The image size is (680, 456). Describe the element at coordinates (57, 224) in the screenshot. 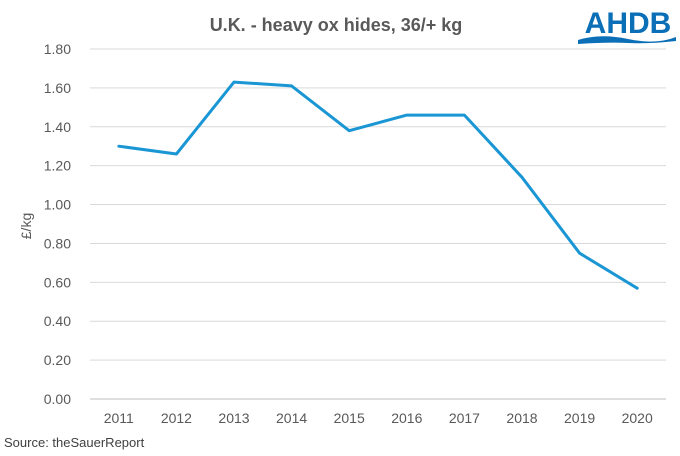

I see `y-tick-labels: 0.00 0.20 0.40 0.60 0.80 1.00 1.20 1.40 1.60 1.80` at that location.